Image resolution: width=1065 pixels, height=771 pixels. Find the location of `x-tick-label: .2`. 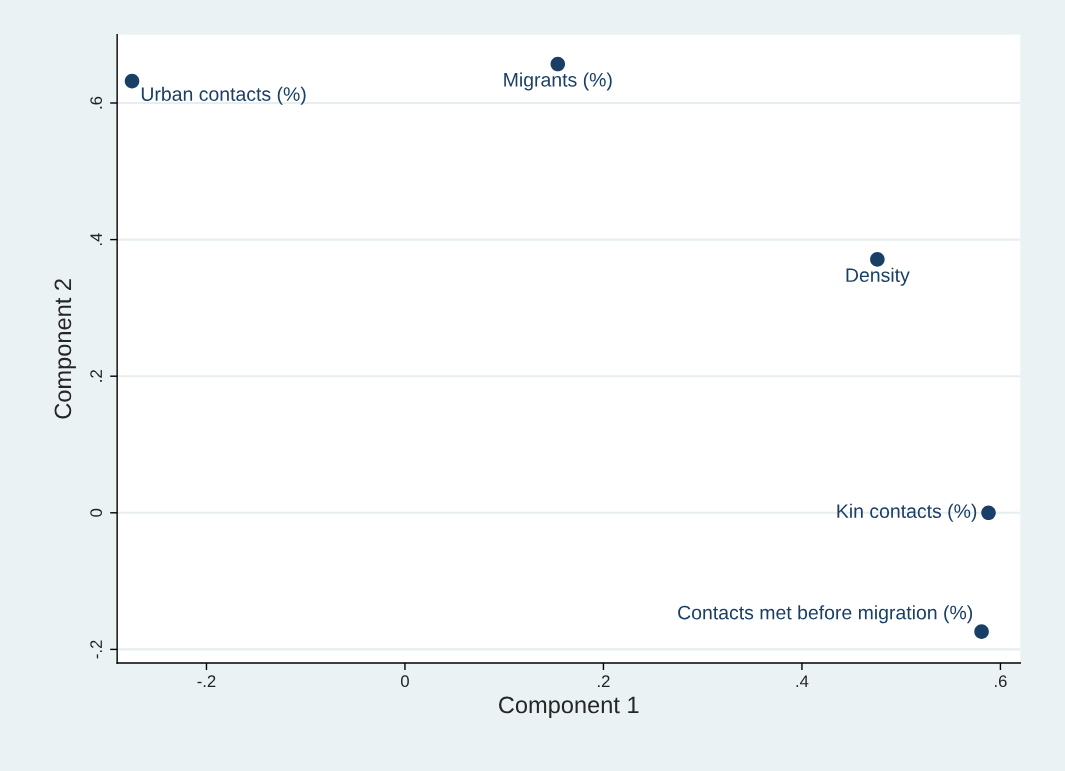

x-tick-label: .2 is located at coordinates (604, 681).